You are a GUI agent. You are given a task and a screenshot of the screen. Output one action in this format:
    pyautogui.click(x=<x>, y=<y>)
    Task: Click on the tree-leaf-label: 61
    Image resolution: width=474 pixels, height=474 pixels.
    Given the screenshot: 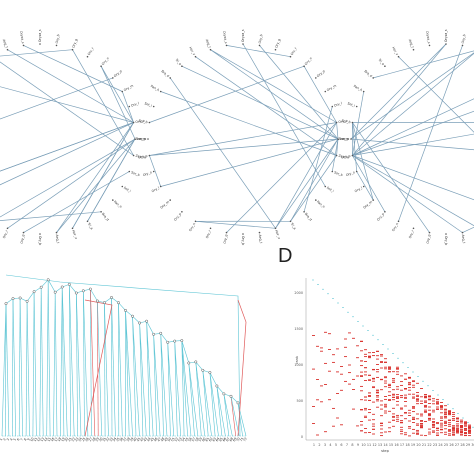 What is the action you would take?
    pyautogui.click(x=207, y=440)
    